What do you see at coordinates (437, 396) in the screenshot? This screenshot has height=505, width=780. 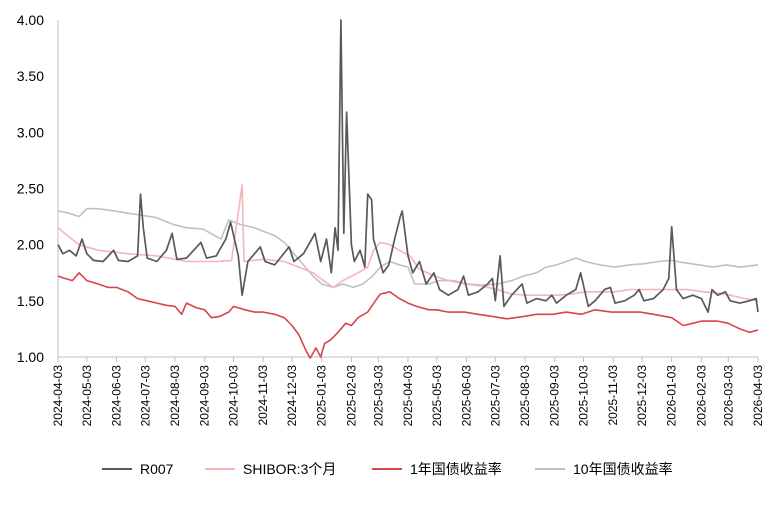 I see `x-tick-label: 2025-05-03` at bounding box center [437, 396].